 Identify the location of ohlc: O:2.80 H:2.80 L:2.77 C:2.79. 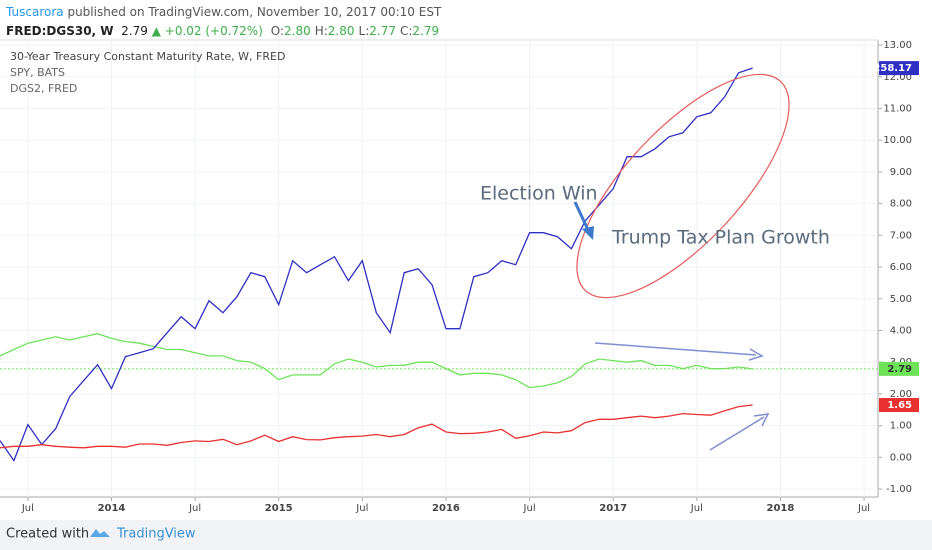
(353, 31).